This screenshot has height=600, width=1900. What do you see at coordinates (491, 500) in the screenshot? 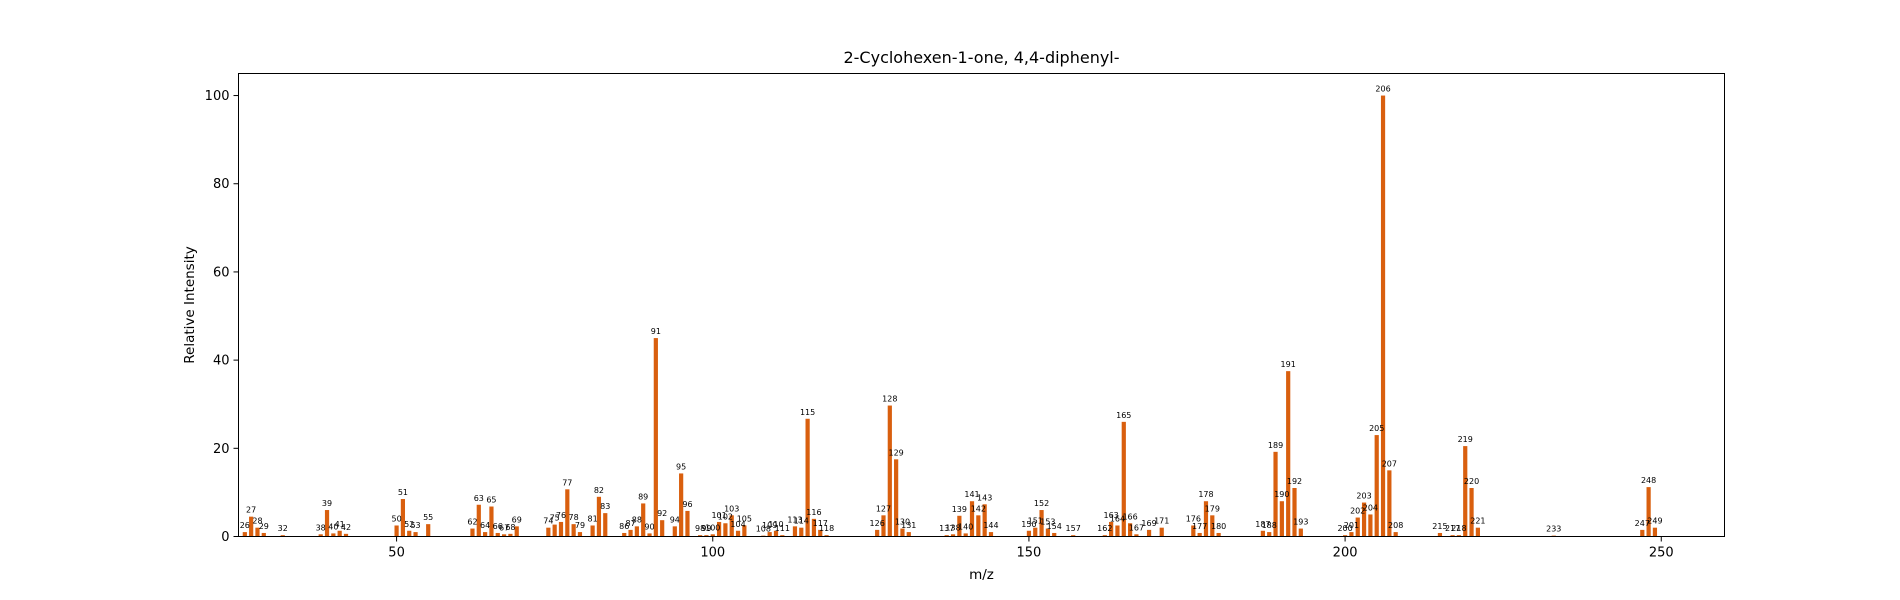
I see `peak-label: 65` at bounding box center [491, 500].